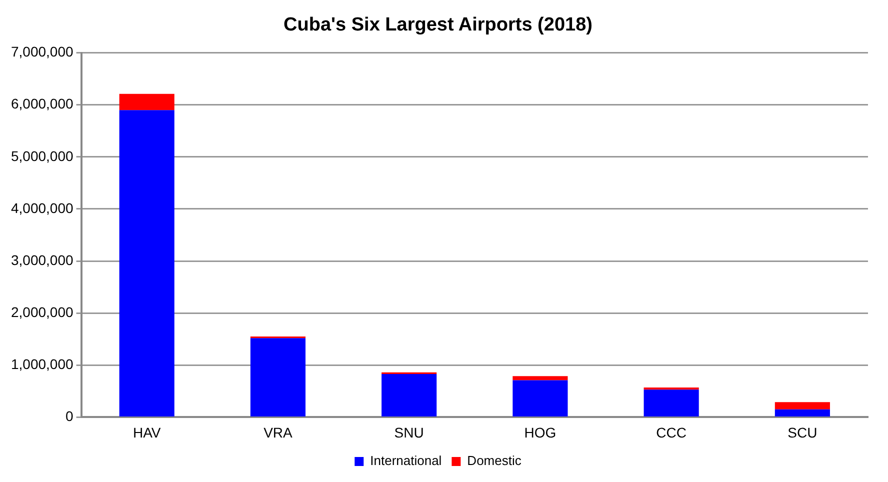 The width and height of the screenshot is (888, 482). I want to click on y-tick-label: 6,000,000, so click(42, 104).